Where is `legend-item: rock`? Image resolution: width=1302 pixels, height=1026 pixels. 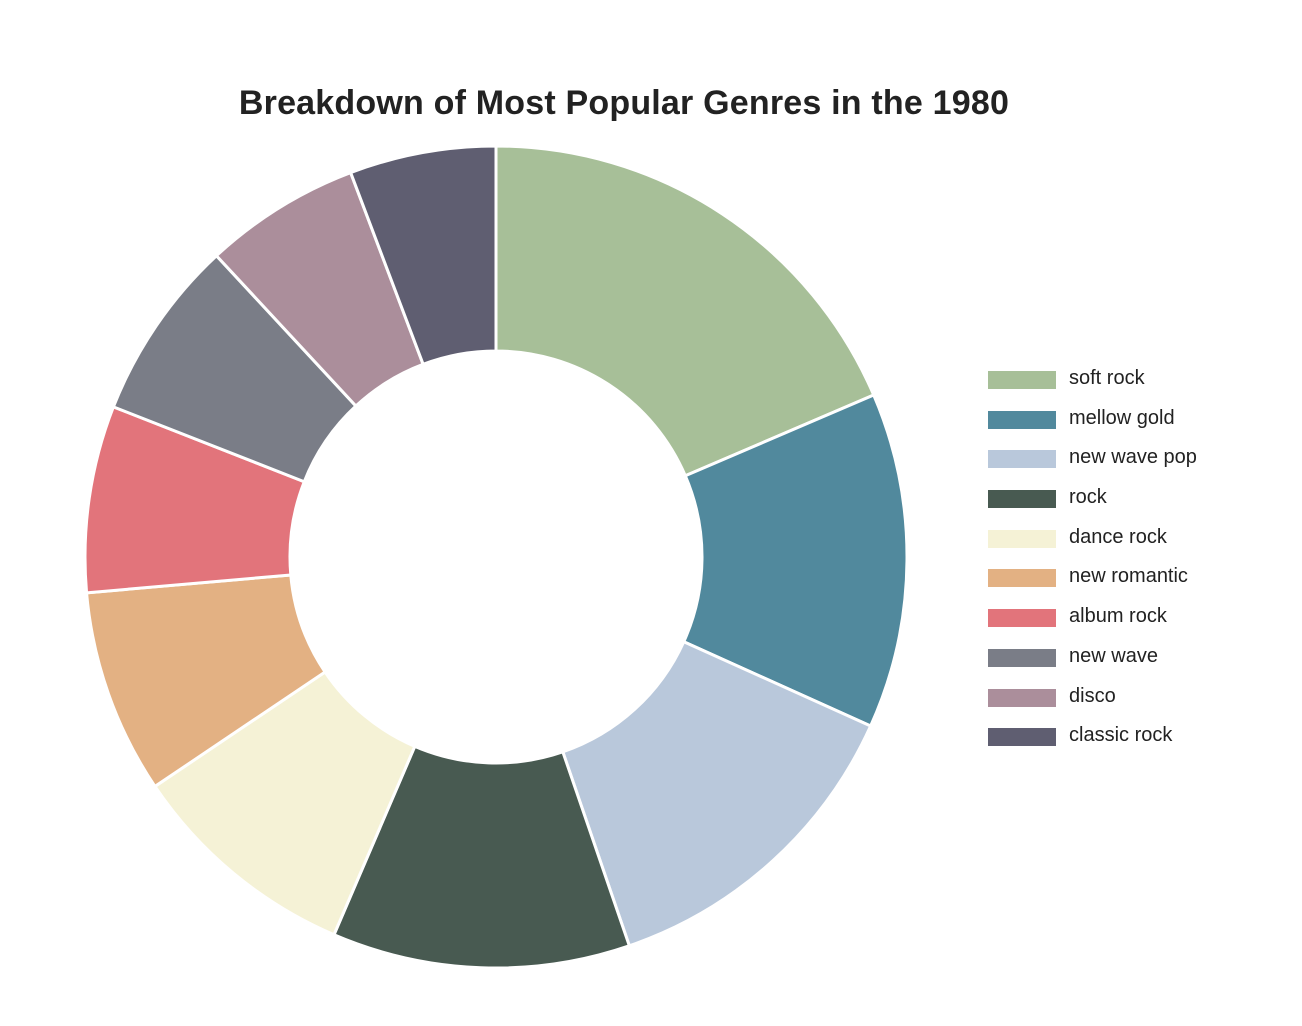 legend-item: rock is located at coordinates (1138, 505).